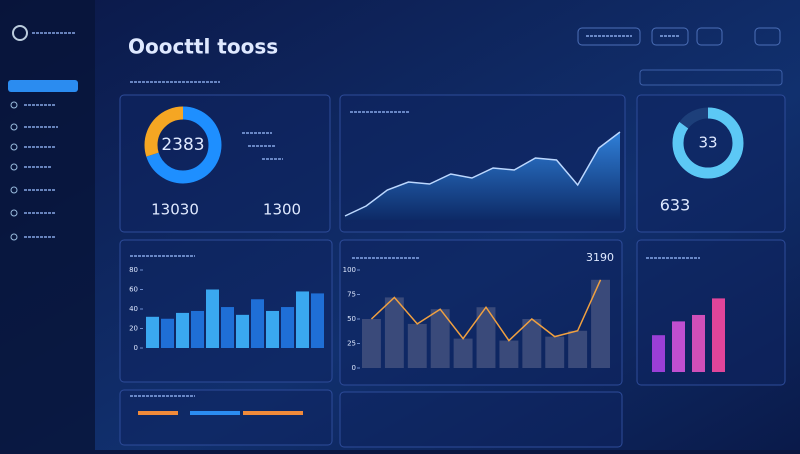 The height and width of the screenshot is (454, 800). I want to click on line, so click(486, 310).